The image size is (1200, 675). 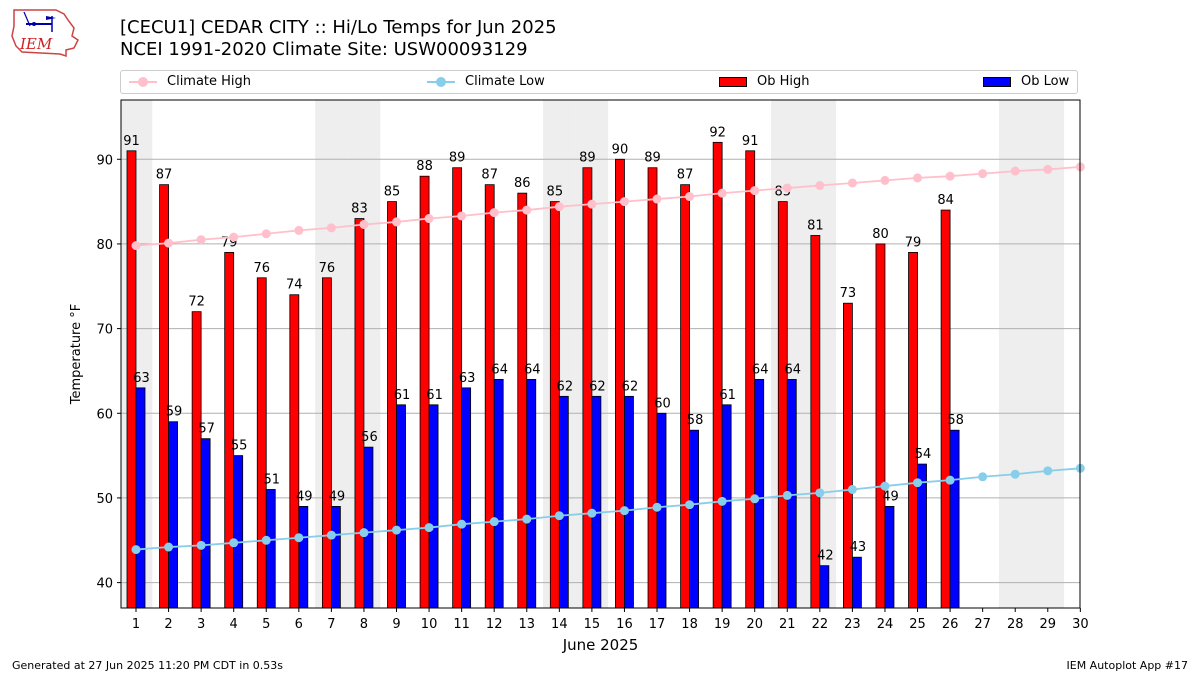 I want to click on ob-low-label: 60, so click(x=662, y=403).